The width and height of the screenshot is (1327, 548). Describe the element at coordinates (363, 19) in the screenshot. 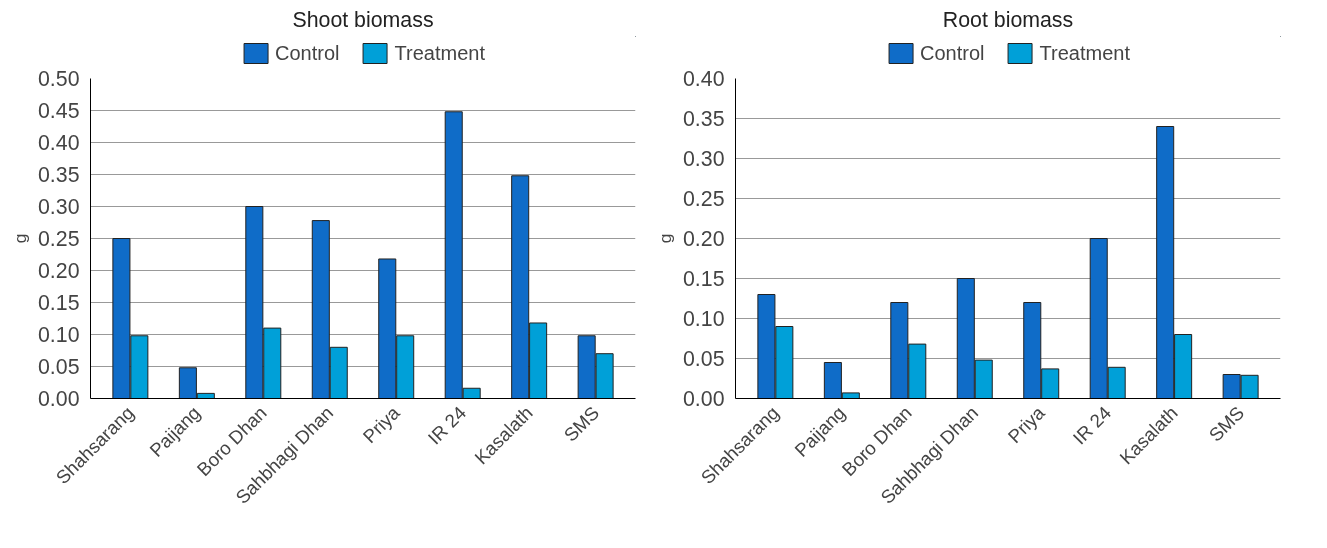

I see `chart-title: Shoot biomass` at that location.